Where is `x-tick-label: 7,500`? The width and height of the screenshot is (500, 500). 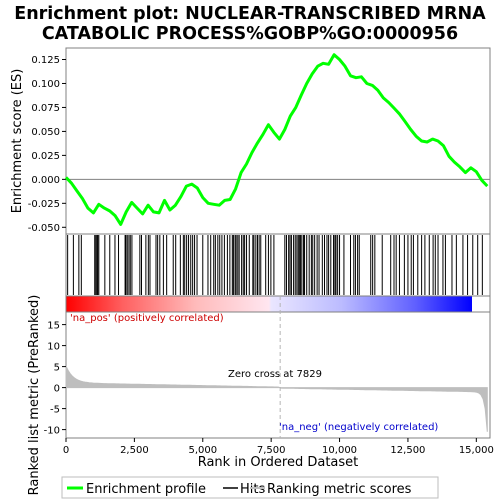 x-tick-label: 7,500 is located at coordinates (271, 450).